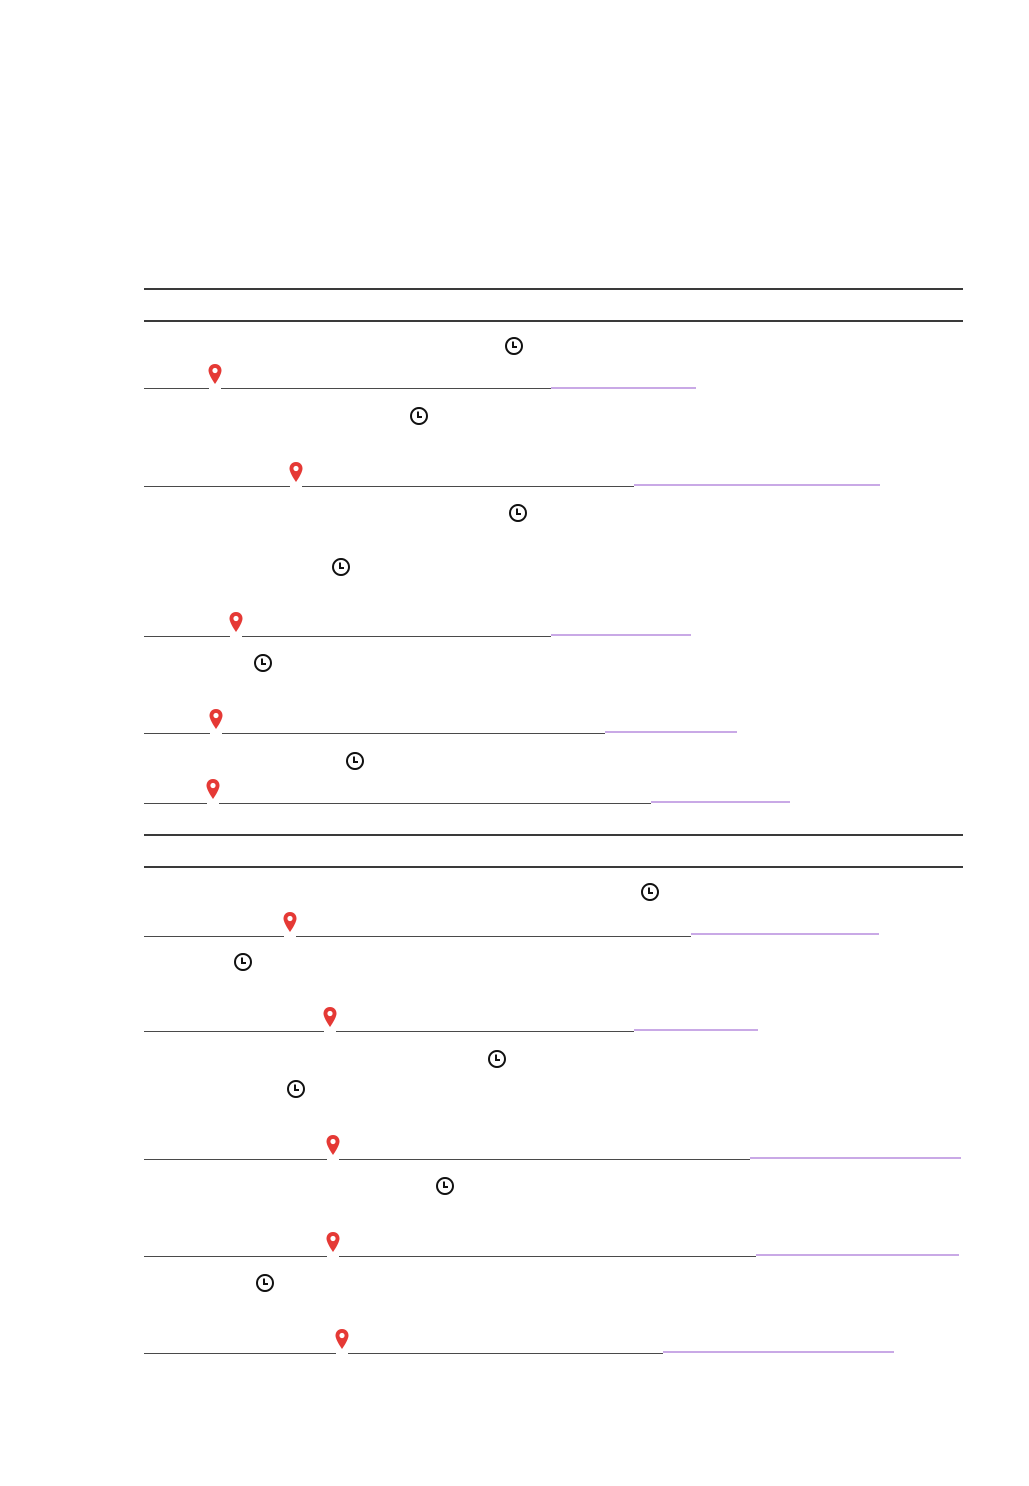 This screenshot has height=1486, width=1029. What do you see at coordinates (553, 321) in the screenshot?
I see `section-1-bottom-rule` at bounding box center [553, 321].